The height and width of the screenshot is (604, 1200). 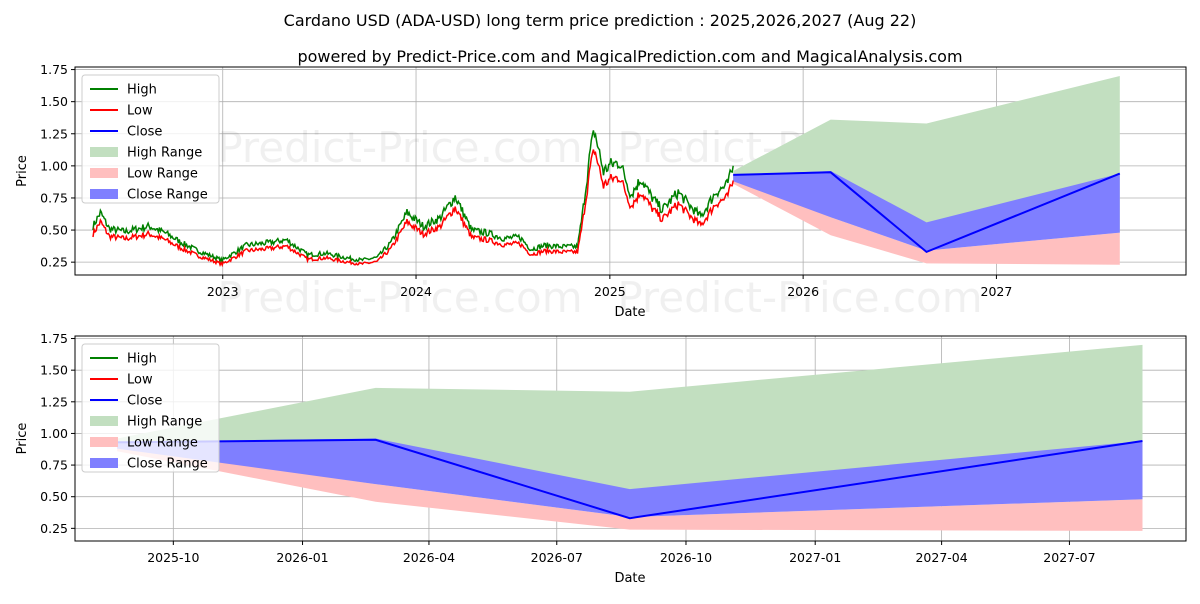 I want to click on high-series-line, so click(x=413, y=197).